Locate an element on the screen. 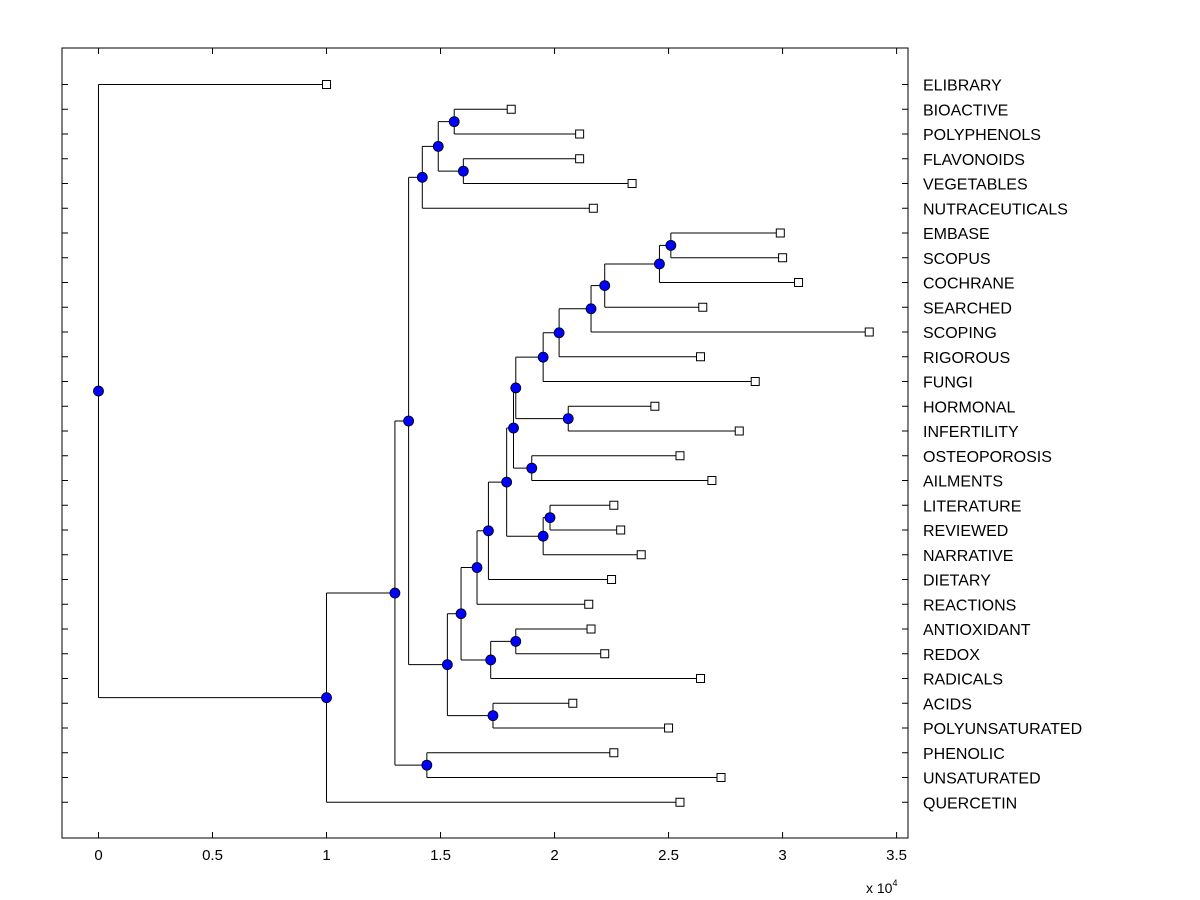  x-tick-label: 1 is located at coordinates (326, 855).